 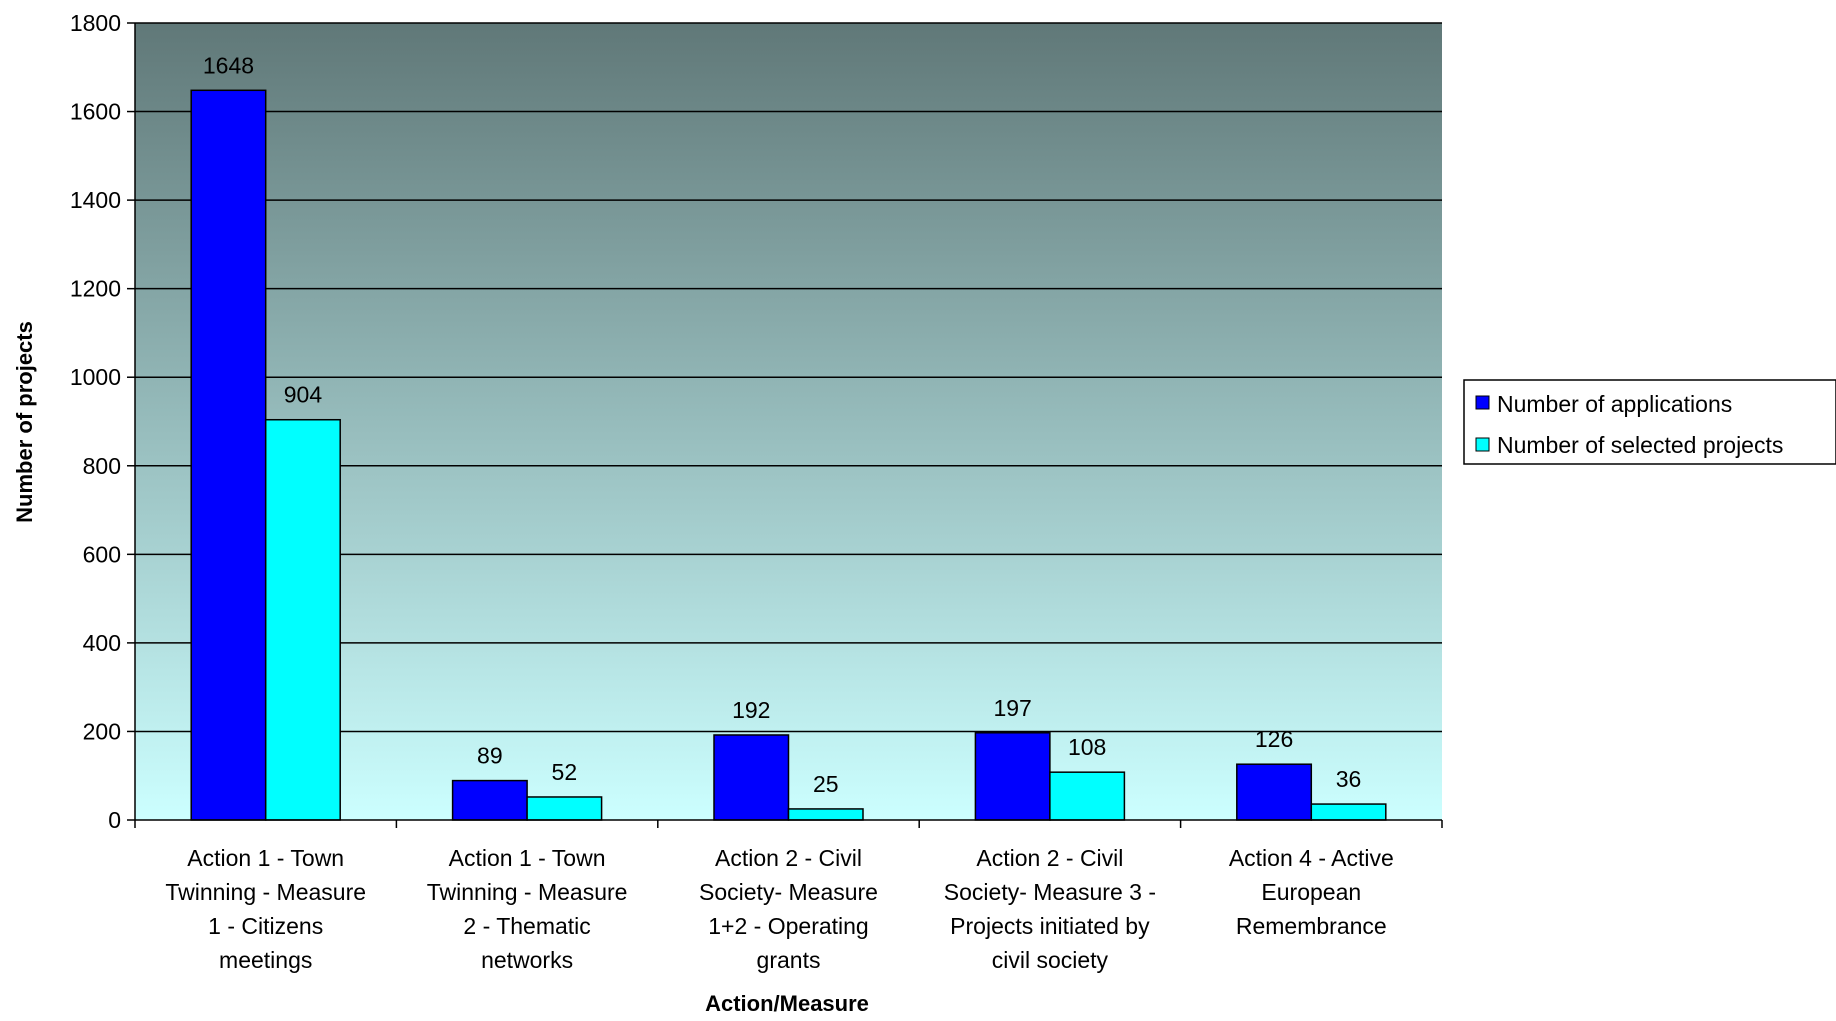 What do you see at coordinates (826, 784) in the screenshot?
I see `data-label: 25` at bounding box center [826, 784].